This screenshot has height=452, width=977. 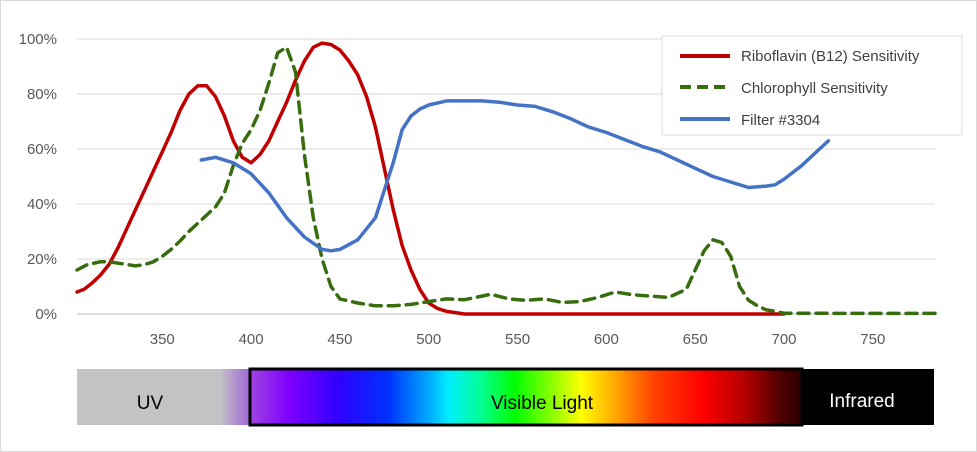 I want to click on y-tick-labels: 0% 20% 40% 60% 80% 100%, so click(x=38, y=177).